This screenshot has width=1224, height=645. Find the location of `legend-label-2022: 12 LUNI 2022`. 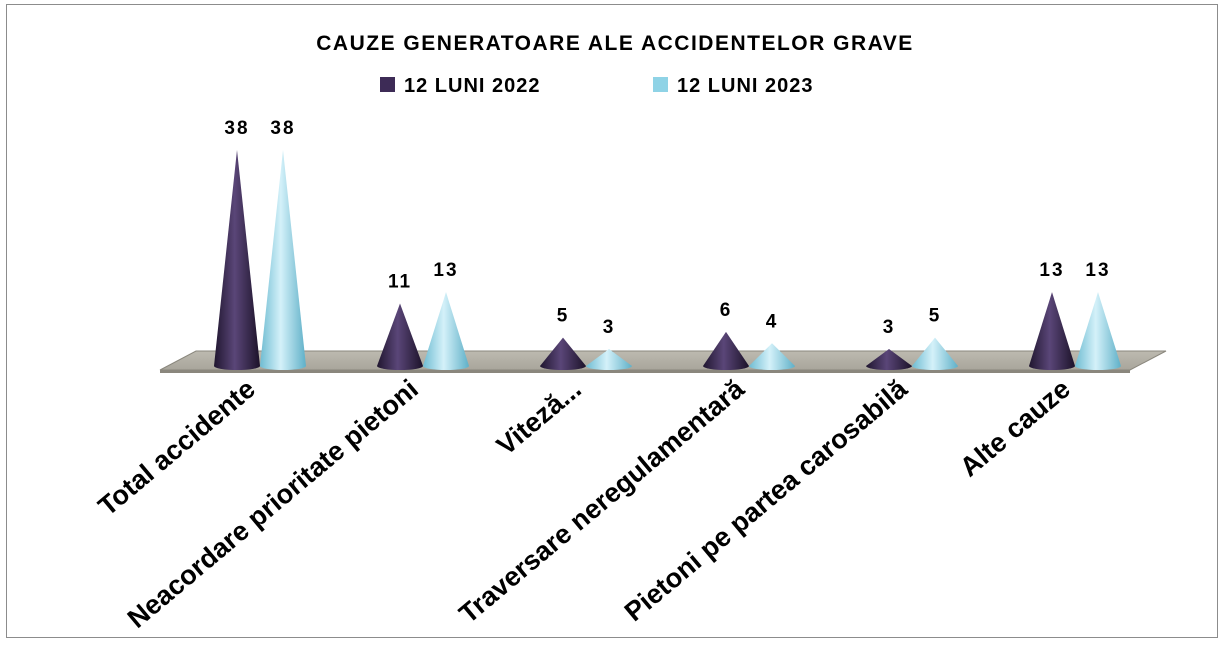

legend-label-2022: 12 LUNI 2022 is located at coordinates (472, 86).